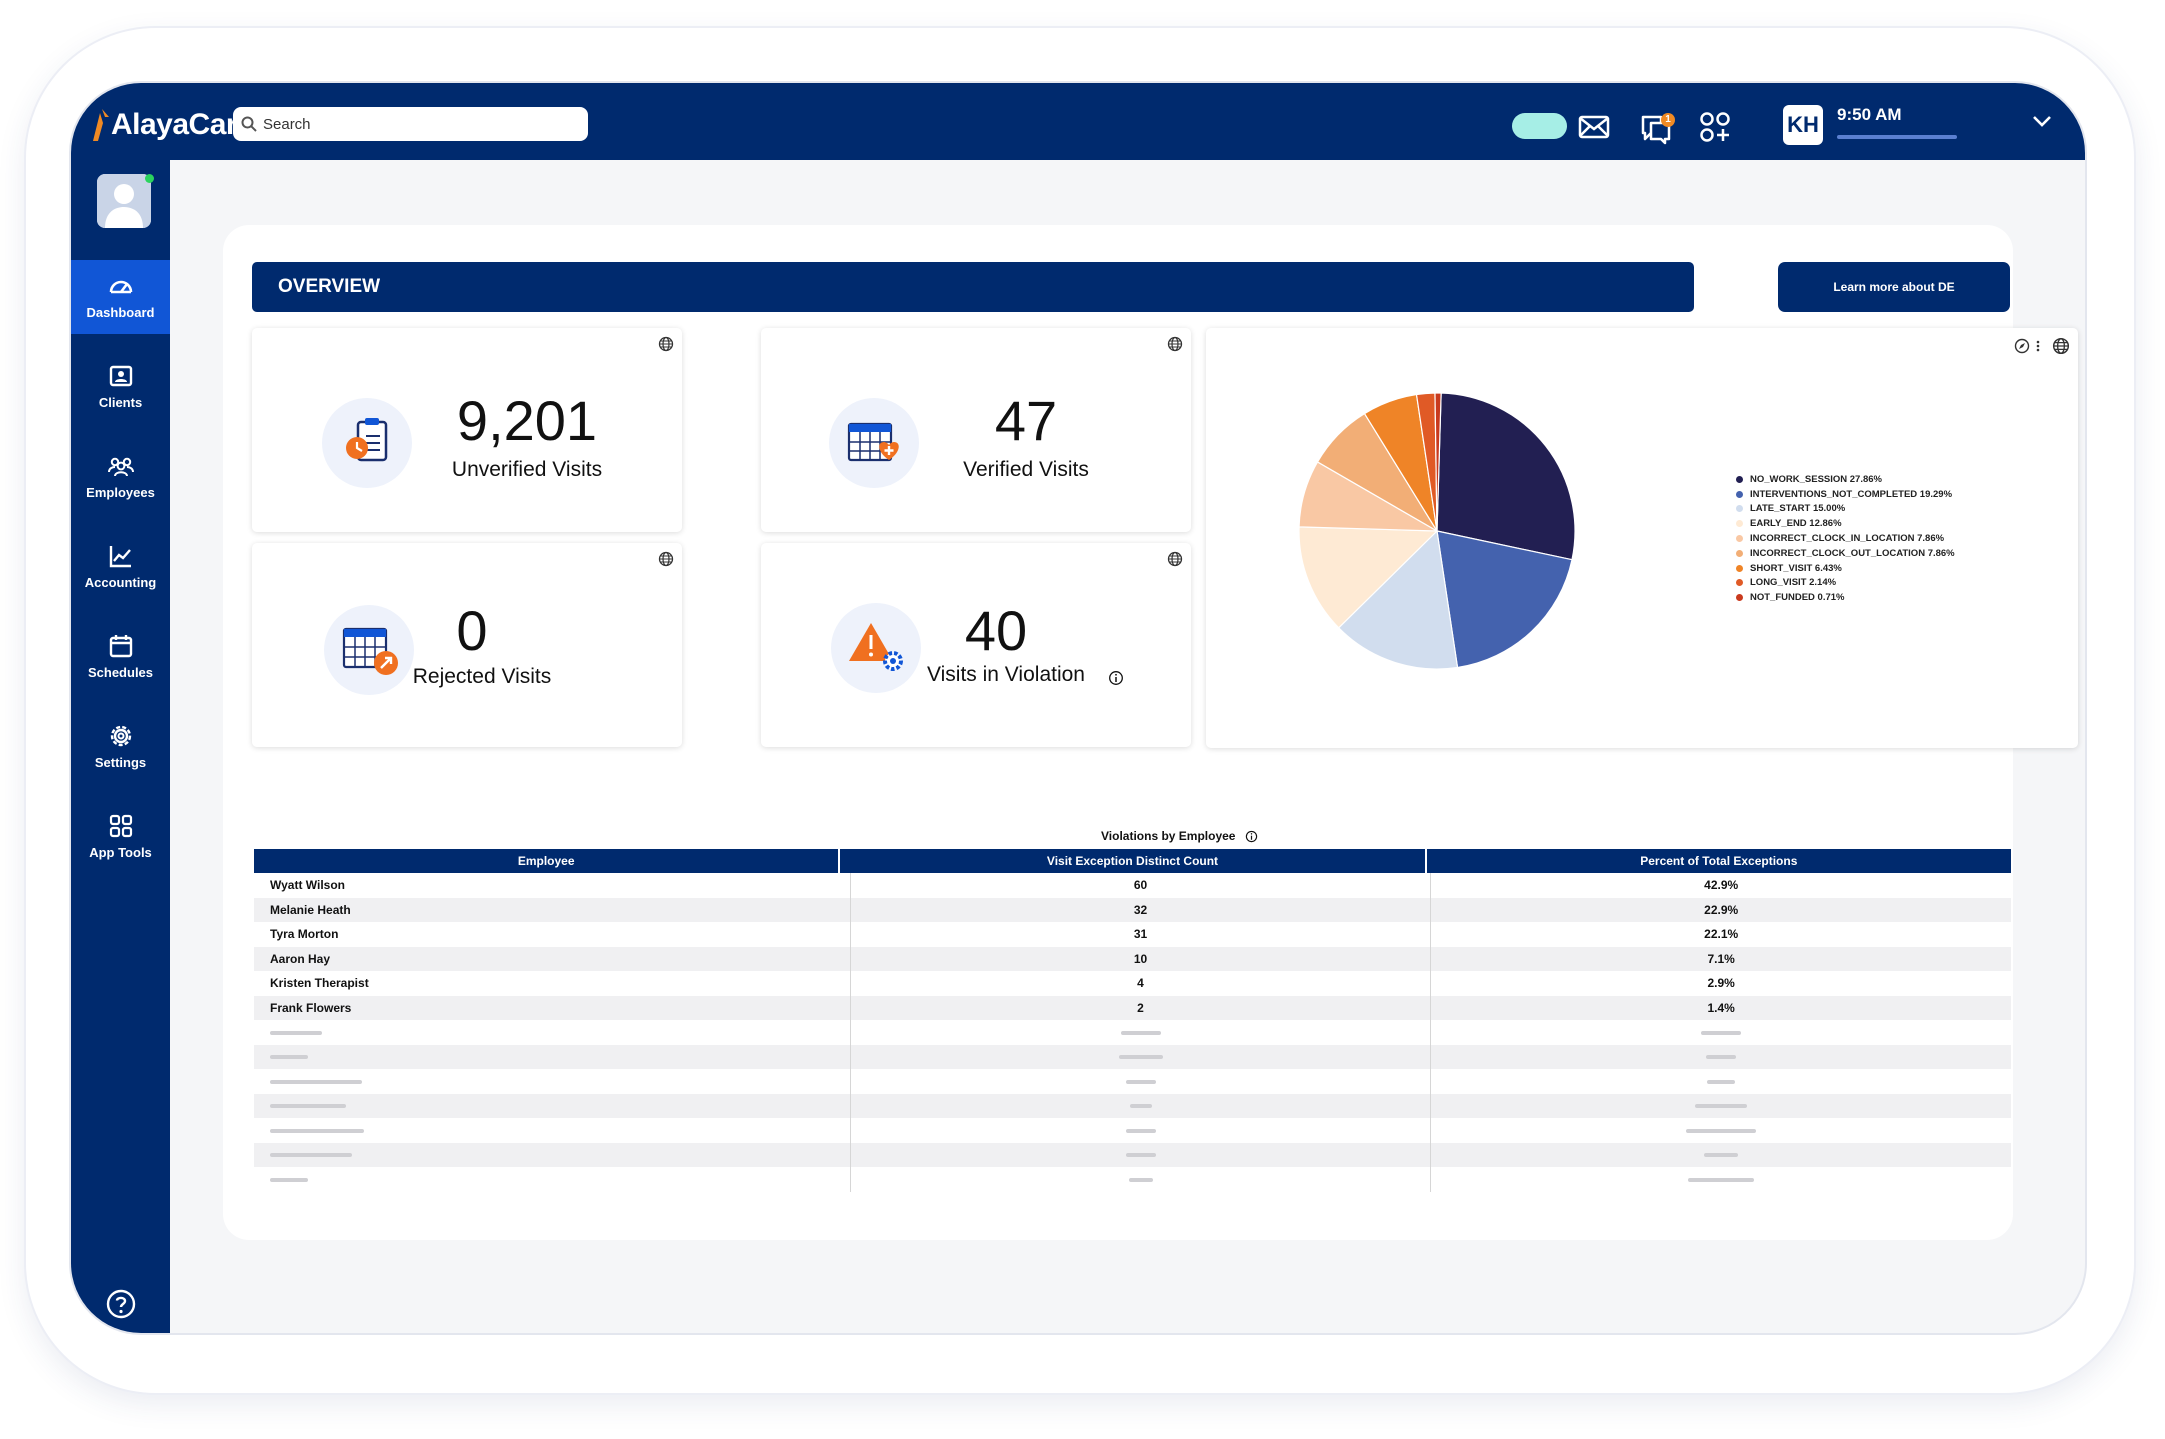 The width and height of the screenshot is (2165, 1439). Describe the element at coordinates (2038, 346) in the screenshot. I see `more-vertical-icon` at that location.